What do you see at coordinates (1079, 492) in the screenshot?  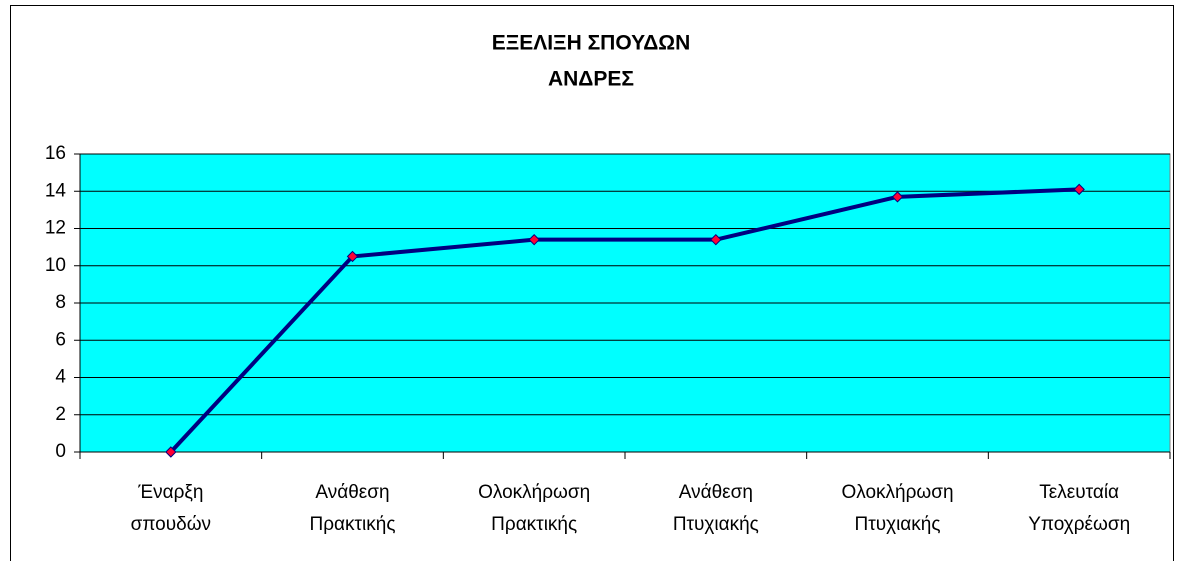 I see `x-tick-label: Τελευταία` at bounding box center [1079, 492].